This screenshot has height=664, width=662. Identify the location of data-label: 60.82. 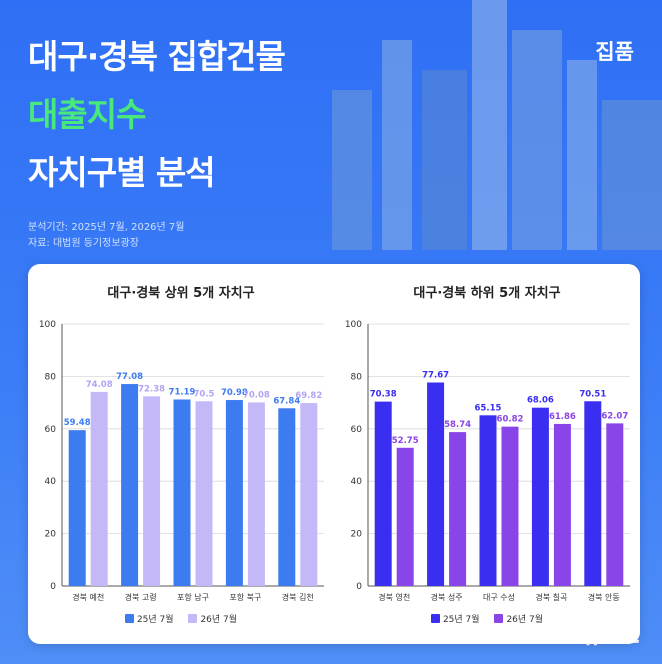
(510, 420).